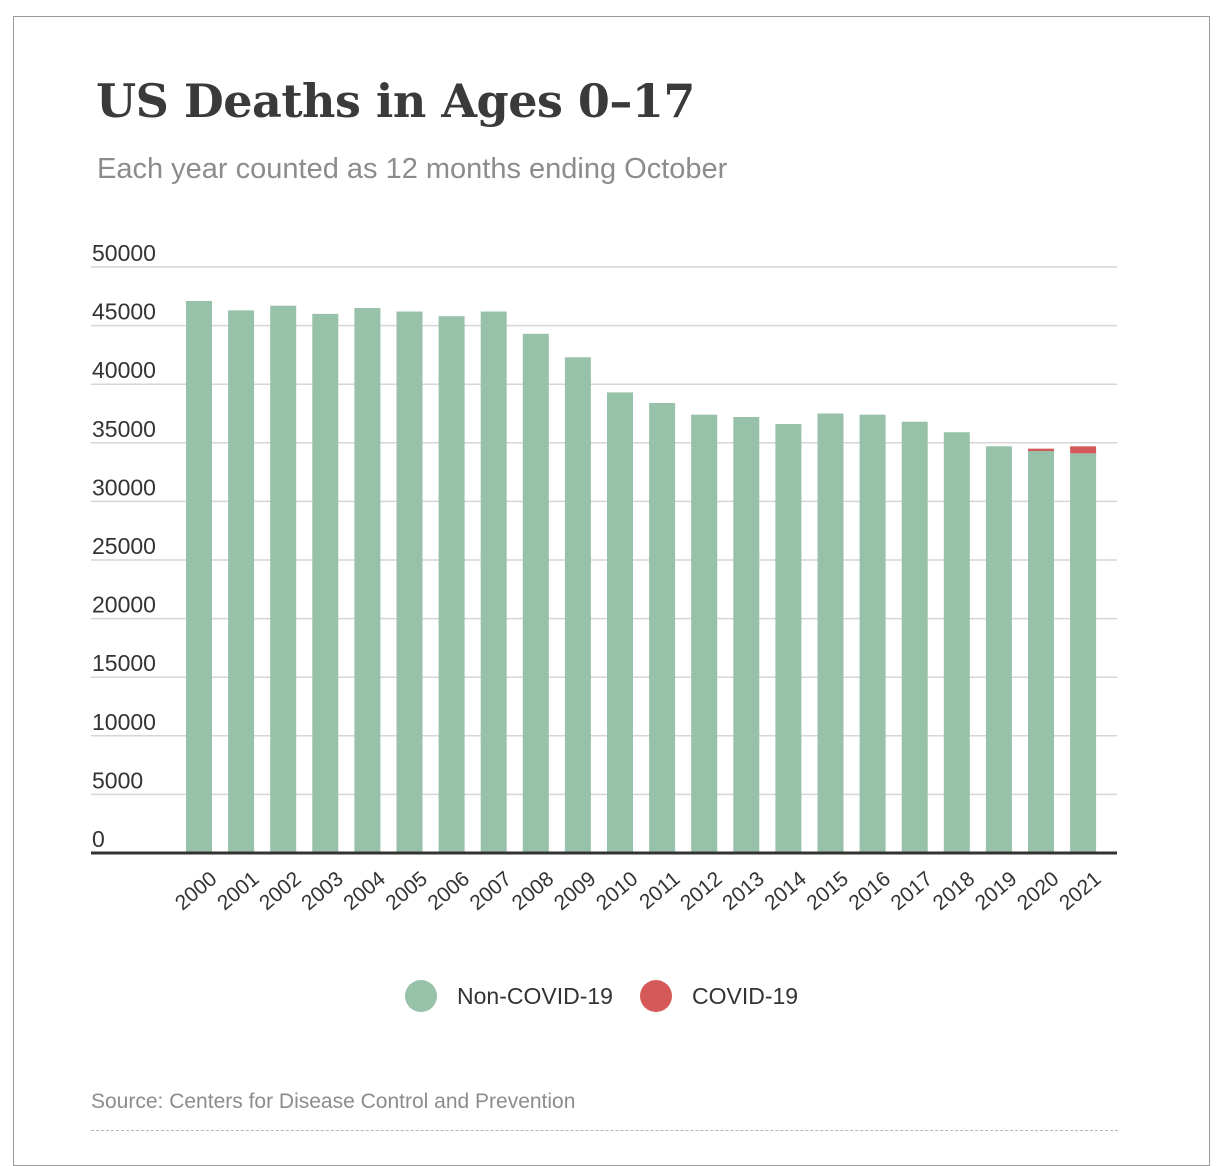 This screenshot has height=1166, width=1218. Describe the element at coordinates (364, 891) in the screenshot. I see `x-tick-label: 2004` at that location.